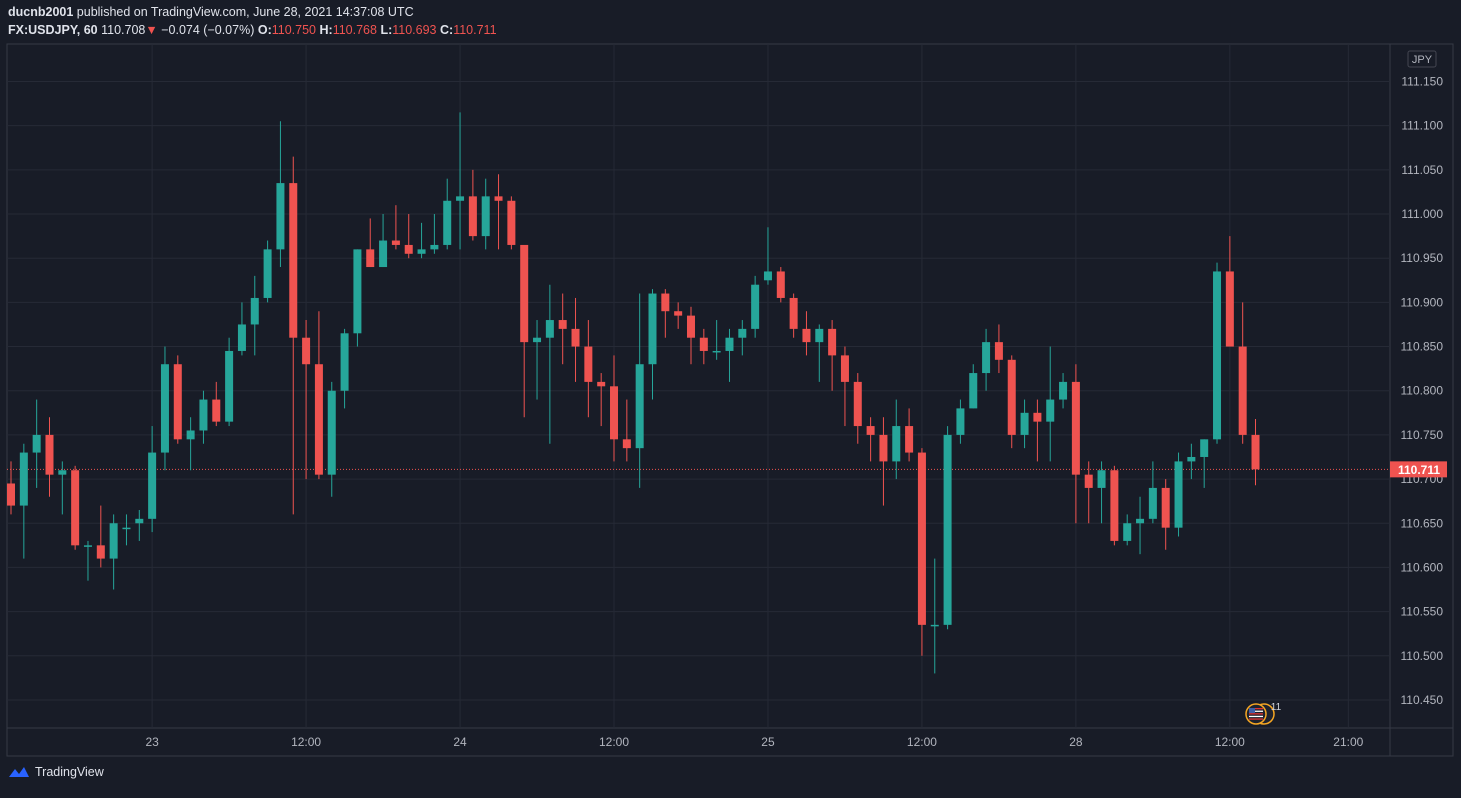 The height and width of the screenshot is (798, 1461). I want to click on author-name: ducnb2001, so click(41, 12).